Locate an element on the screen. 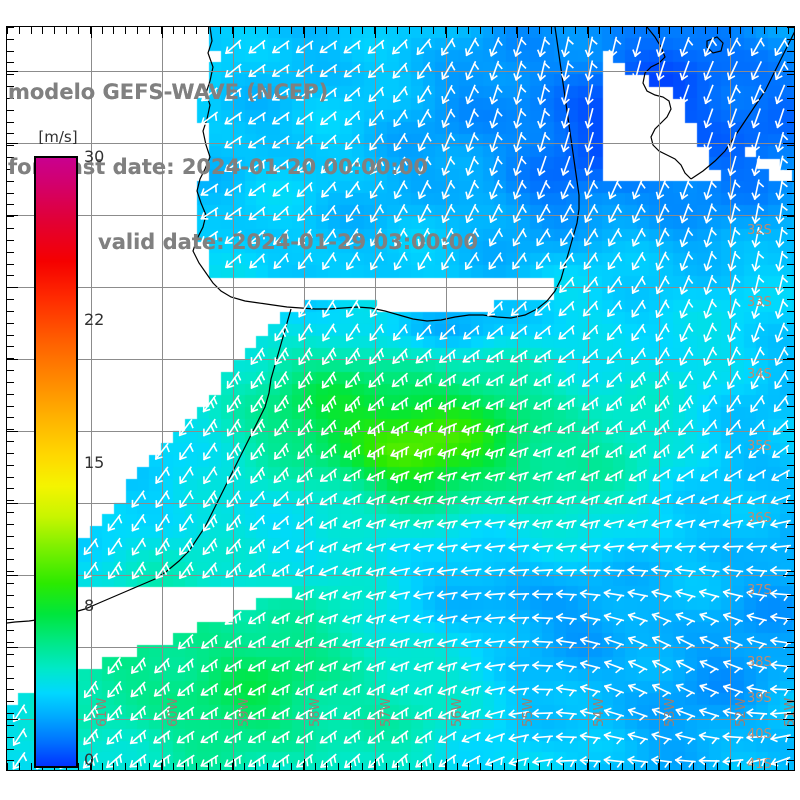  colorbar-unit-label: [m/s] is located at coordinates (58, 137).